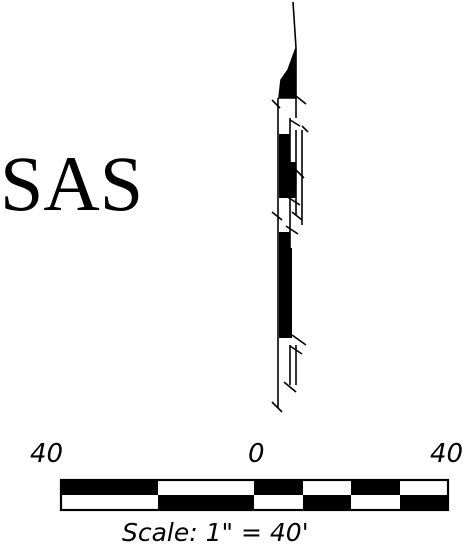 The height and width of the screenshot is (552, 464). Describe the element at coordinates (290, 207) in the screenshot. I see `segmented-vertical-structure` at that location.